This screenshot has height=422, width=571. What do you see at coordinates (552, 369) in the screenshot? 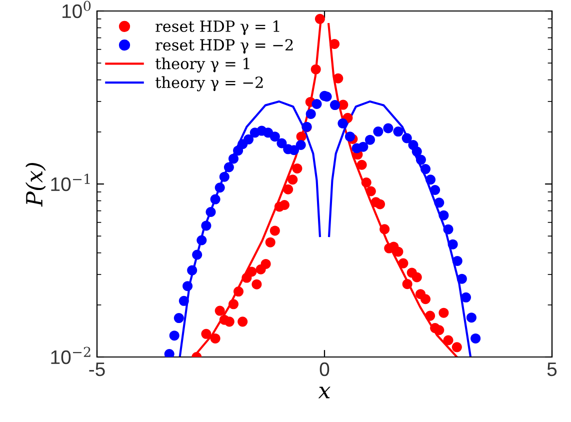
I see `x-tick-label: 5` at bounding box center [552, 369].